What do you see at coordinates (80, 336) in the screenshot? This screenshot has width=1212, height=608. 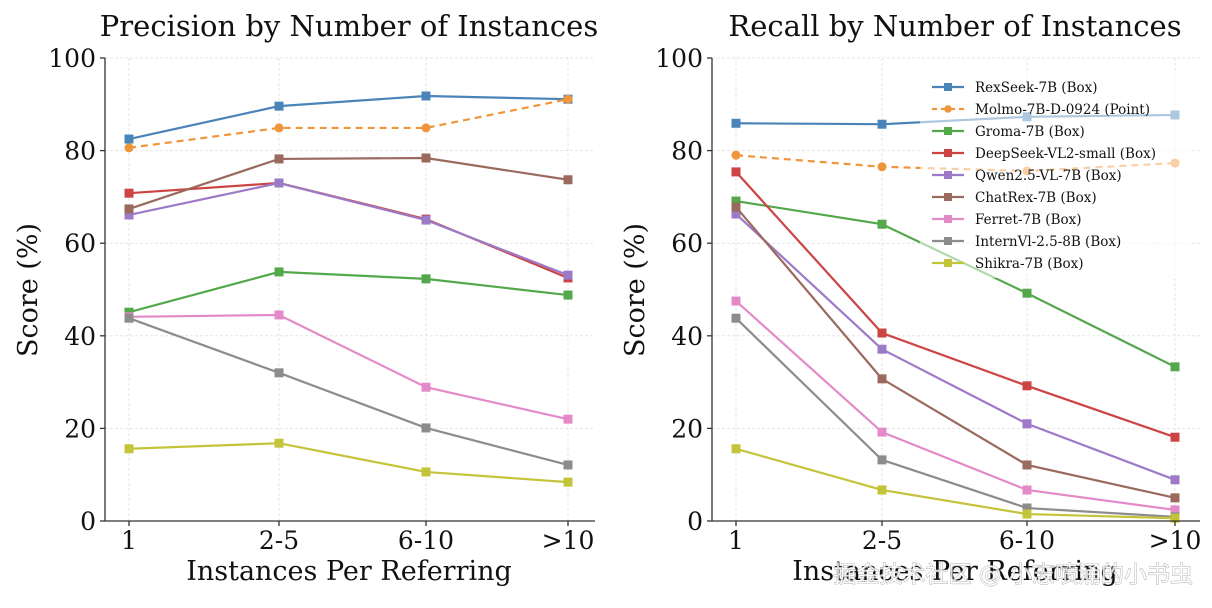 I see `y-tick-label: 40` at bounding box center [80, 336].